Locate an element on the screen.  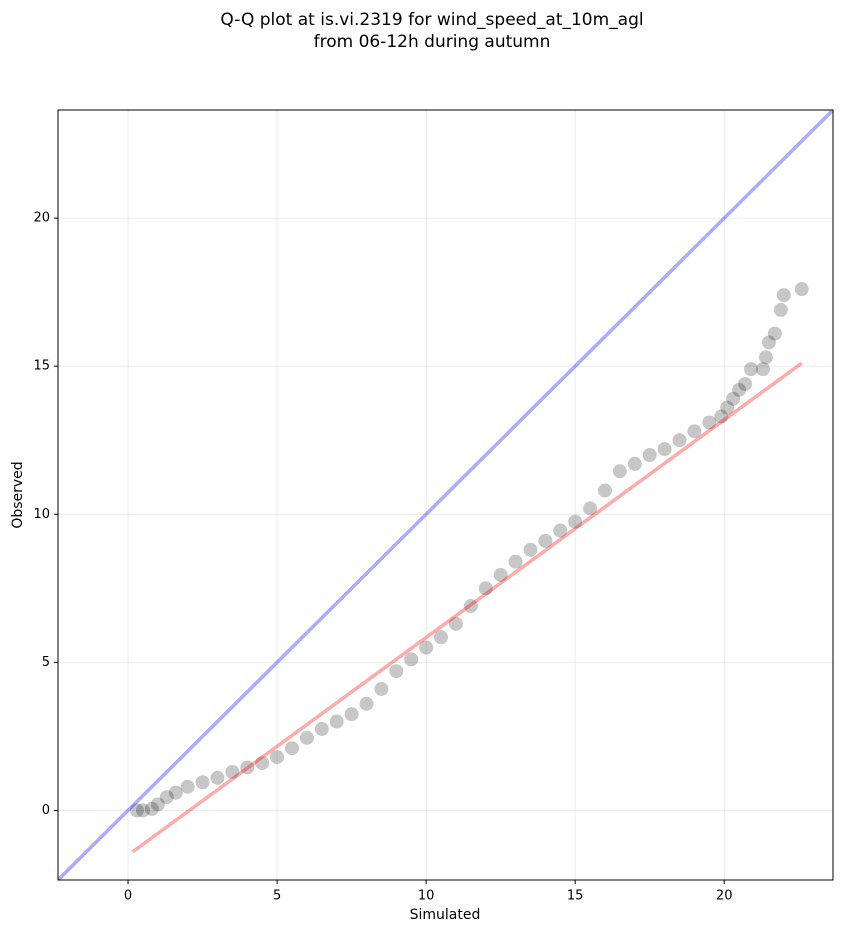
y-axis-label: Observed is located at coordinates (18, 494).